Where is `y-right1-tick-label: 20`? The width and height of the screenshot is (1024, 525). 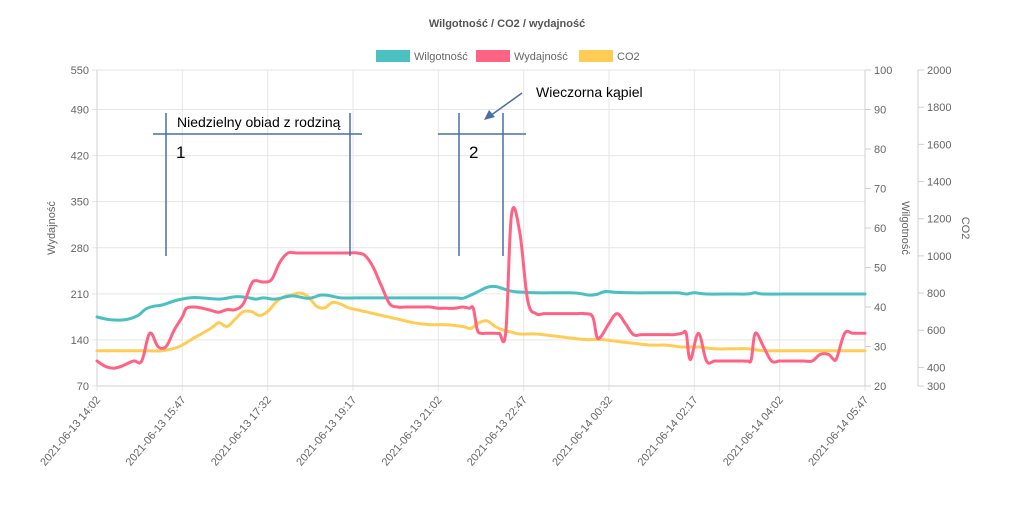 y-right1-tick-label: 20 is located at coordinates (880, 387).